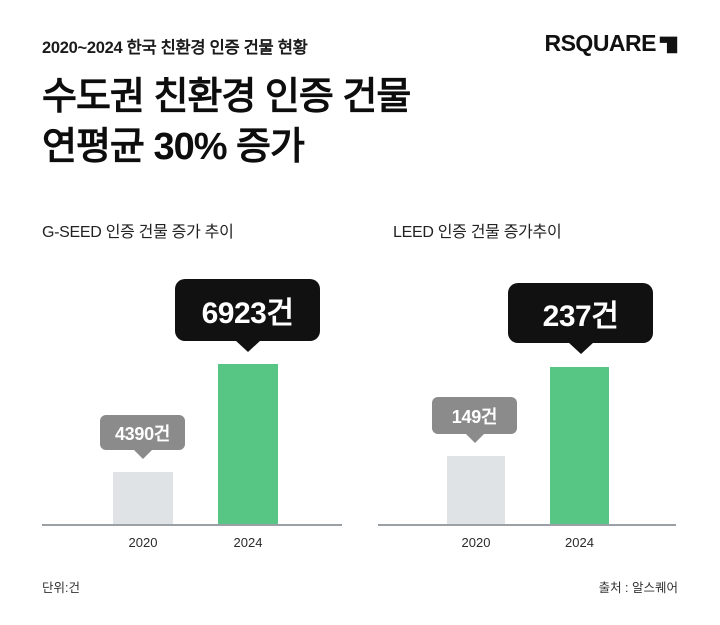  Describe the element at coordinates (143, 498) in the screenshot. I see `bar-gseed-2020` at that location.